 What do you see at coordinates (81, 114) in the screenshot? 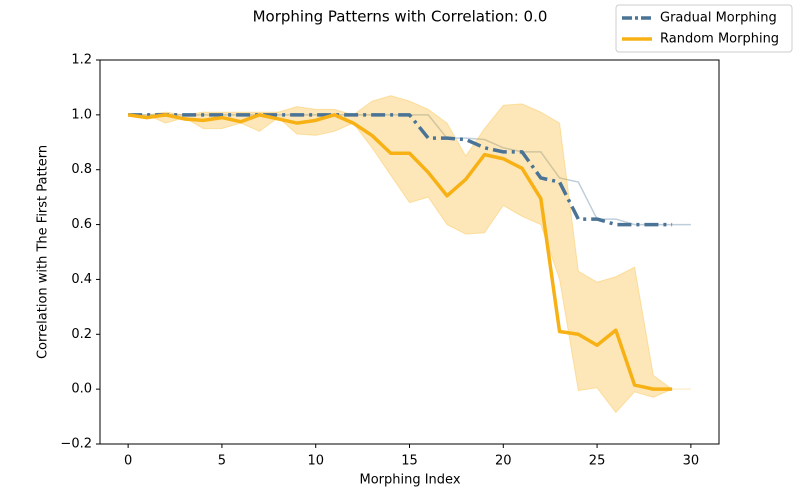
I see `y-tick-label: 1.0` at bounding box center [81, 114].